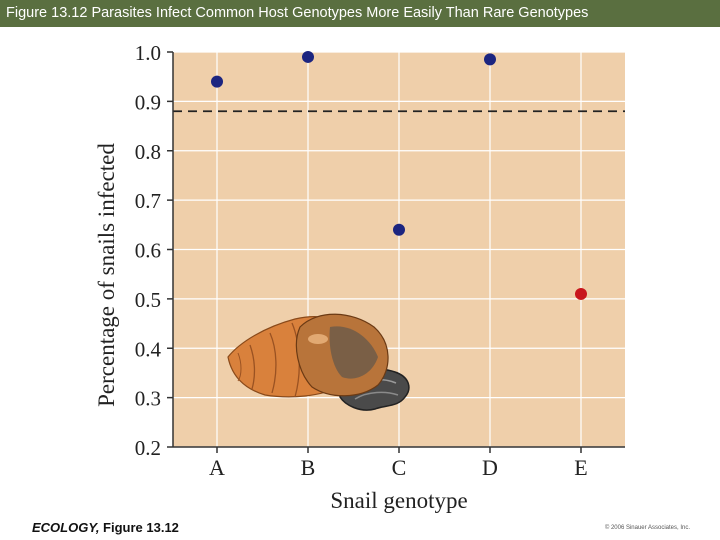 This screenshot has height=540, width=720. I want to click on x-tick-labels: A B C D E, so click(399, 463).